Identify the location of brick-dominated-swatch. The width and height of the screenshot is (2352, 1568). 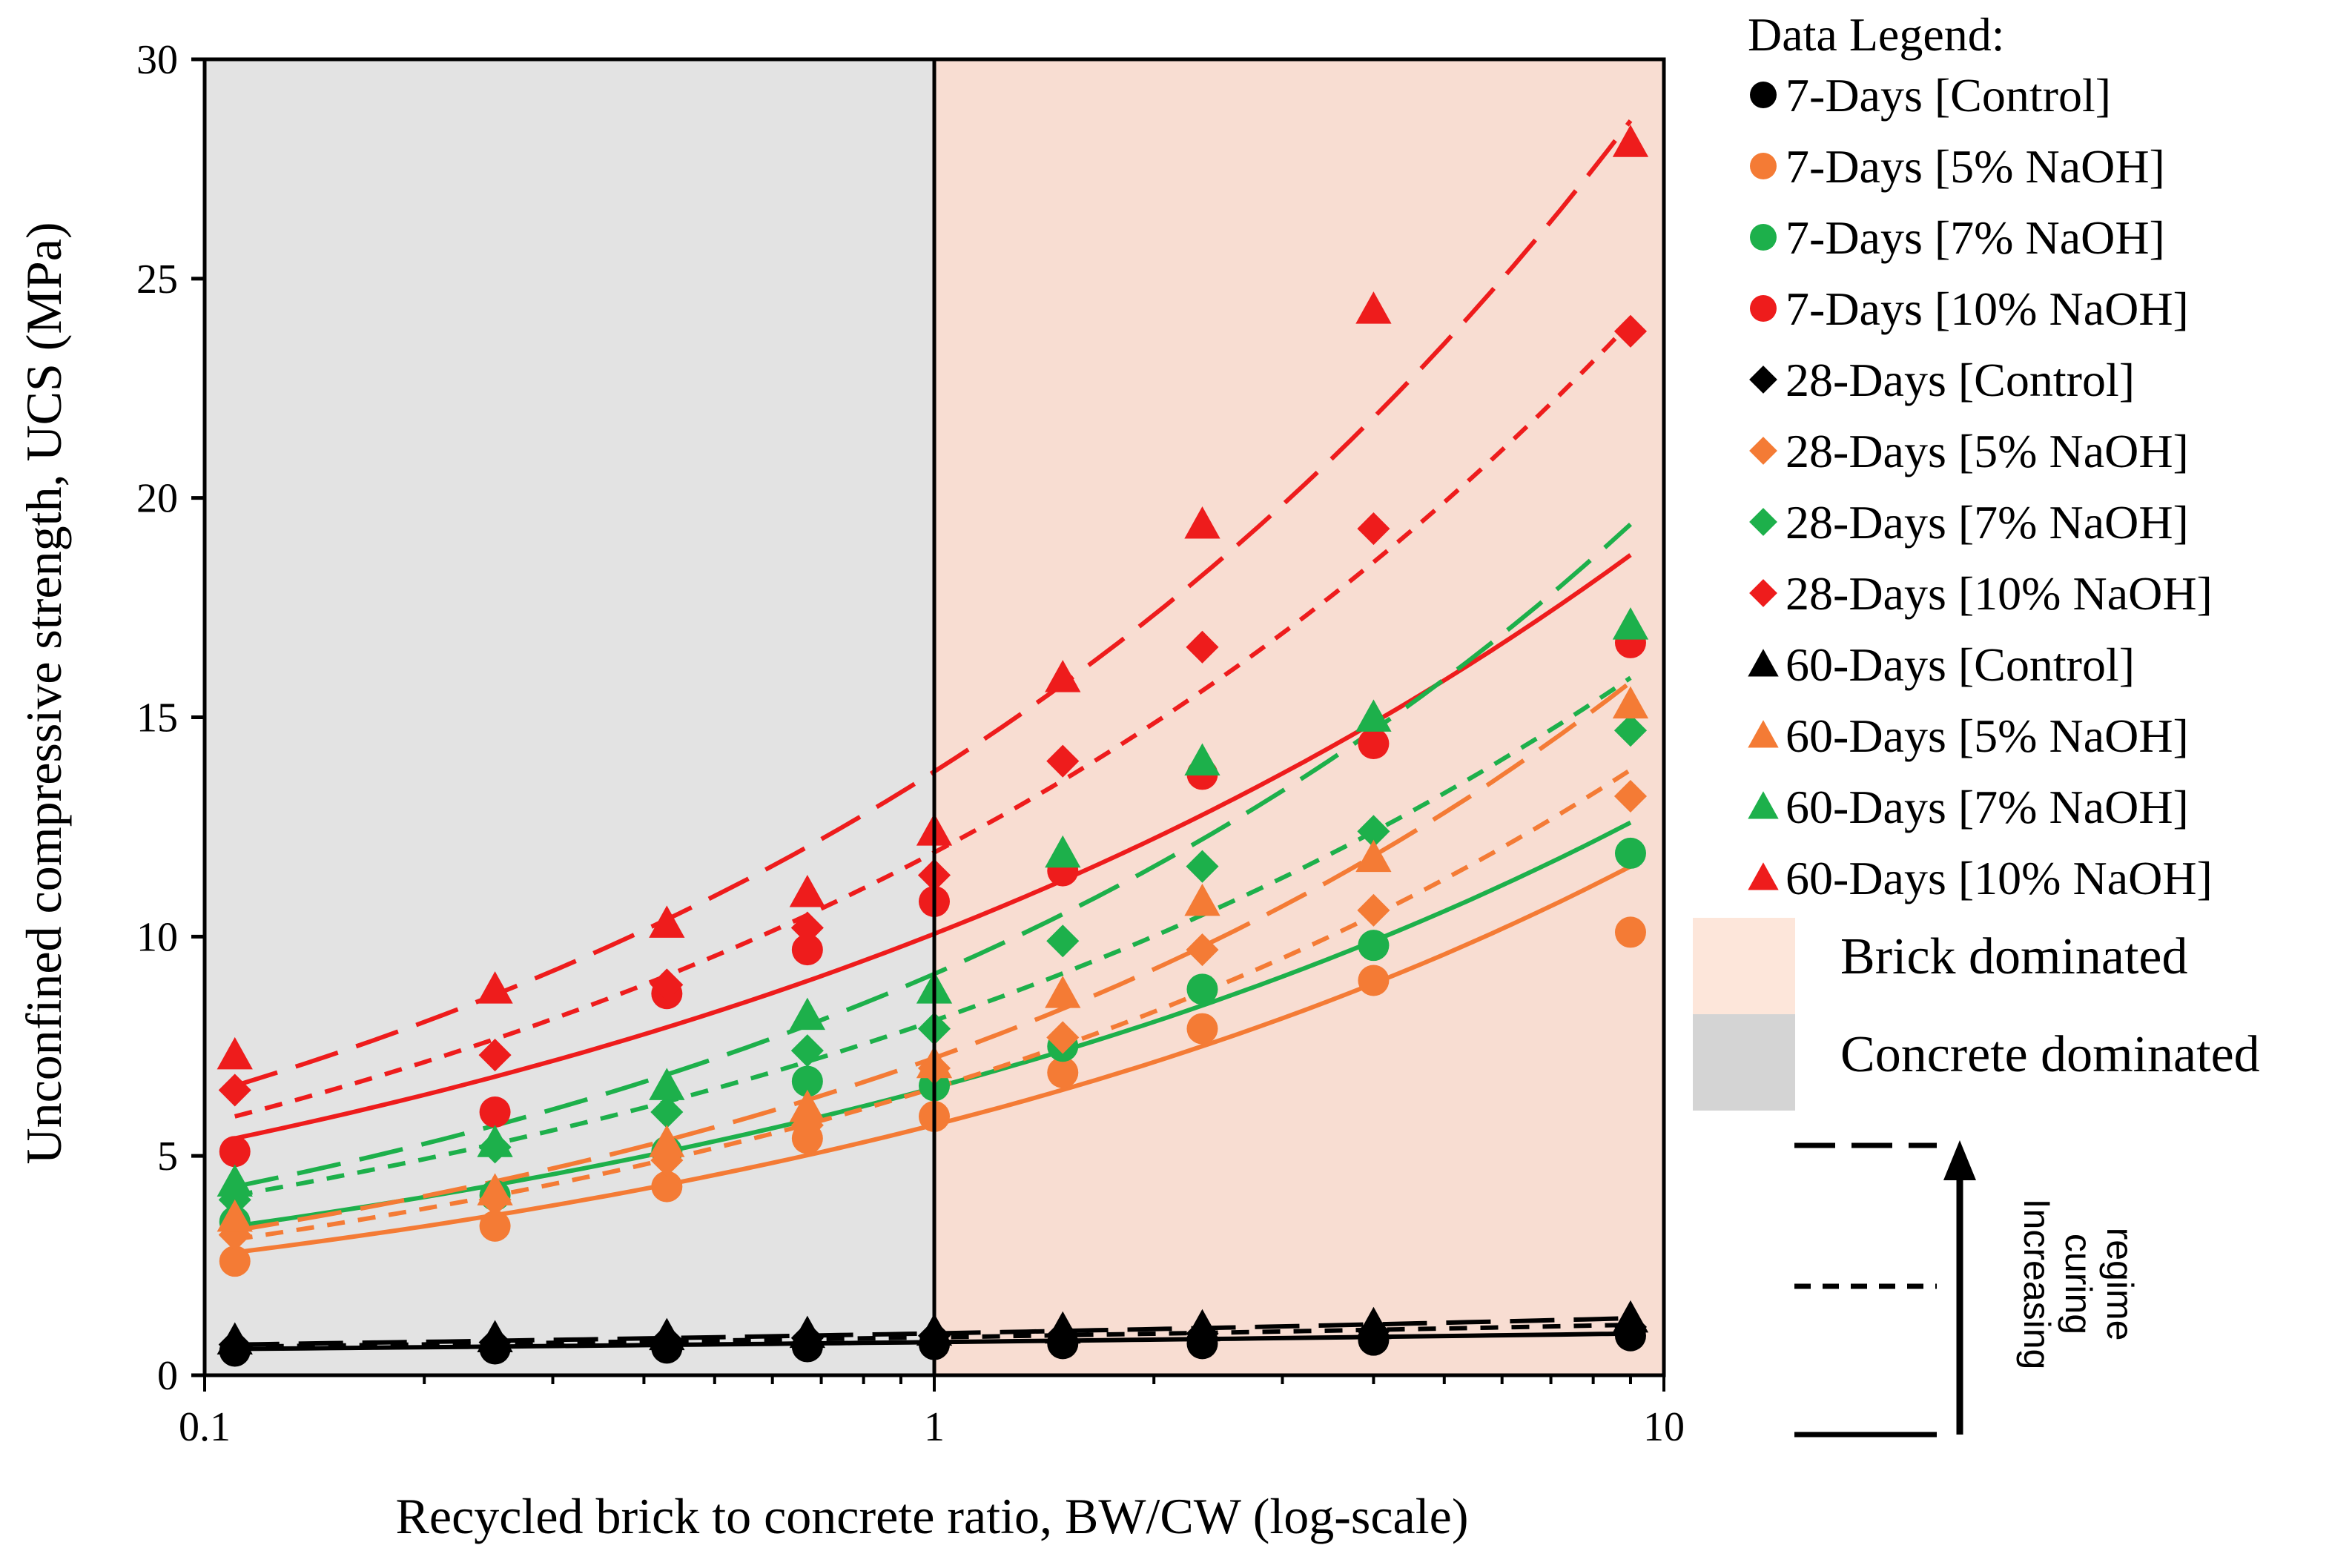
(1744, 966).